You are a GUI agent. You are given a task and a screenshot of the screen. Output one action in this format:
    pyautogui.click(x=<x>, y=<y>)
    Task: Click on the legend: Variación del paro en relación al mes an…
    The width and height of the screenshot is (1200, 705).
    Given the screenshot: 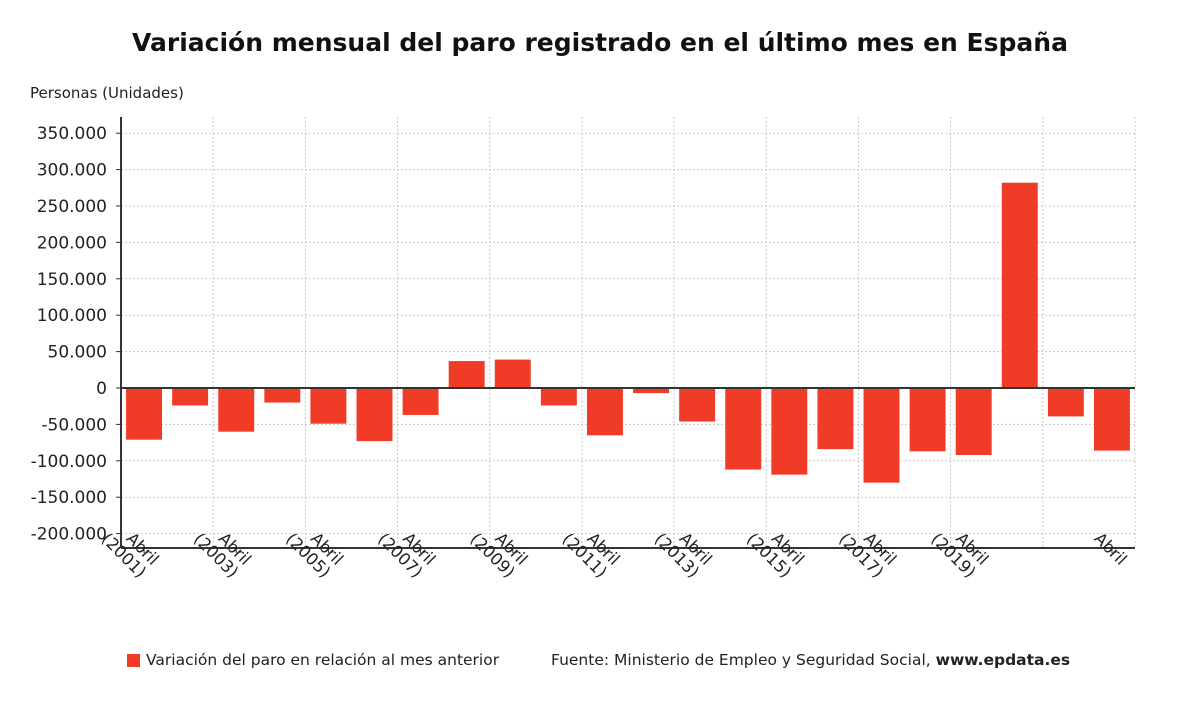 What is the action you would take?
    pyautogui.click(x=313, y=660)
    